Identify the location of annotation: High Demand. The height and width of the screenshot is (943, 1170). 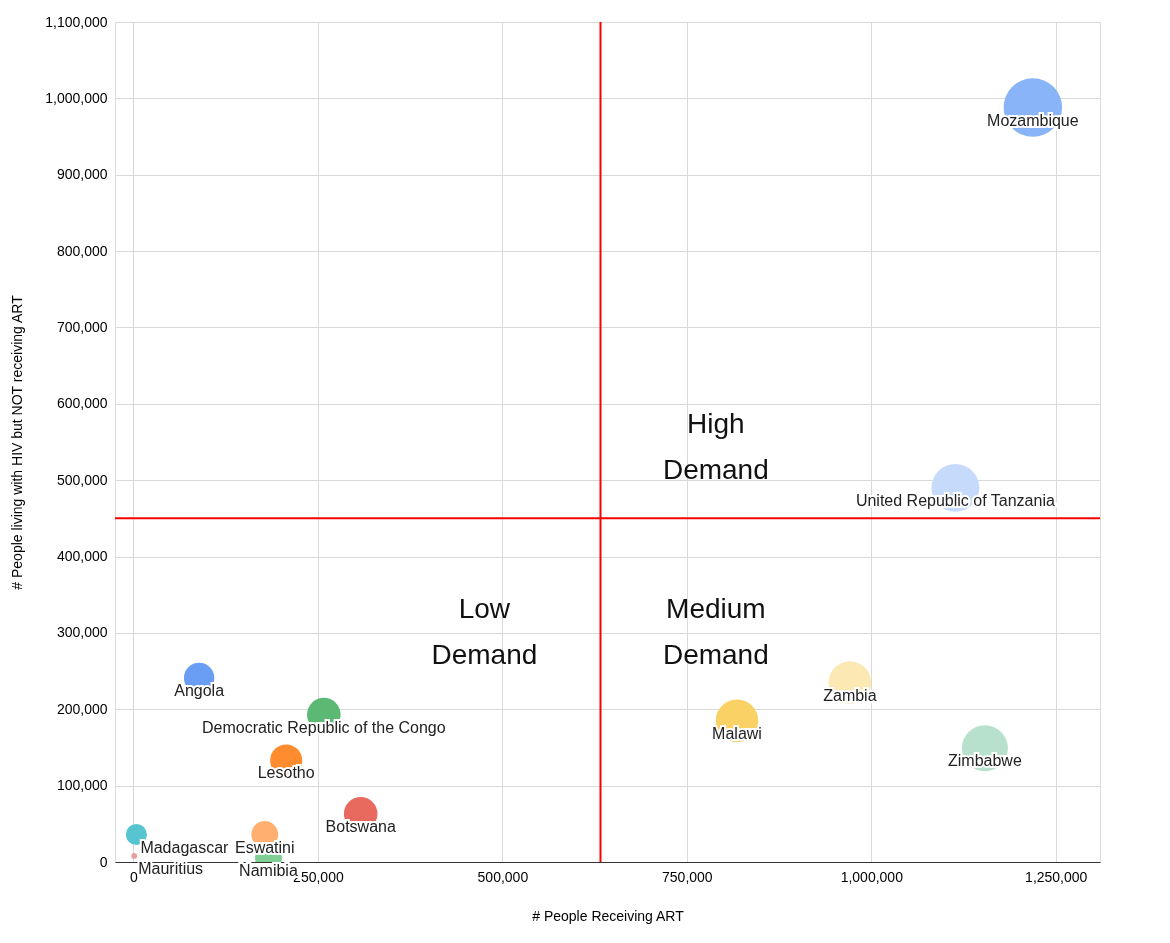
(715, 447).